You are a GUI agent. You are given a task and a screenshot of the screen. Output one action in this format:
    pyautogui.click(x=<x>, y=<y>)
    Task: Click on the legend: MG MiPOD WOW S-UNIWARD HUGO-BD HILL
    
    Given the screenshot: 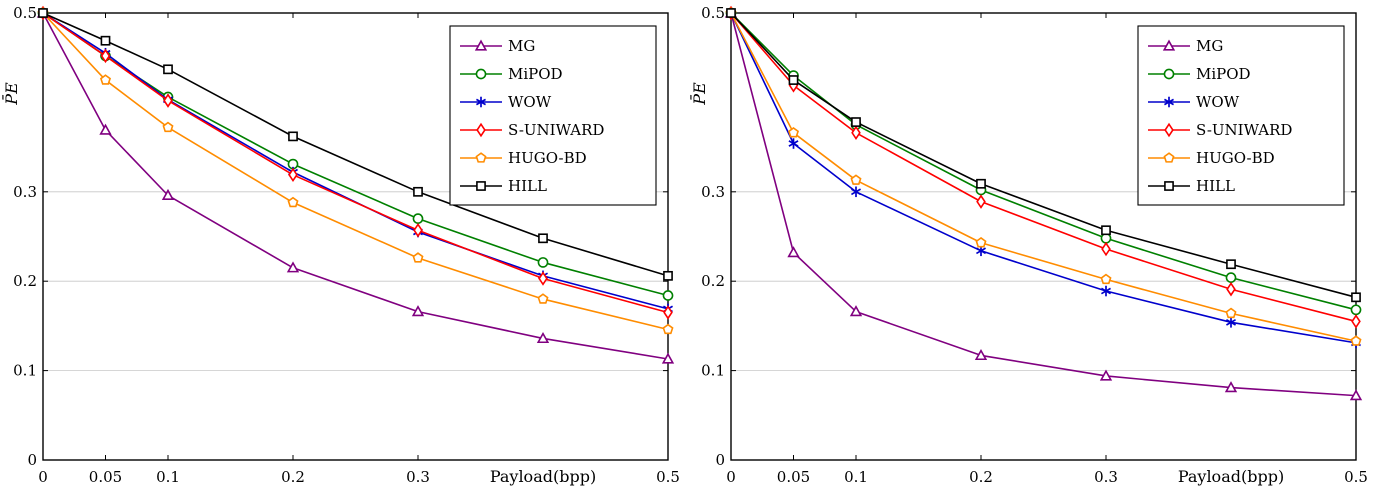 What is the action you would take?
    pyautogui.click(x=1241, y=115)
    